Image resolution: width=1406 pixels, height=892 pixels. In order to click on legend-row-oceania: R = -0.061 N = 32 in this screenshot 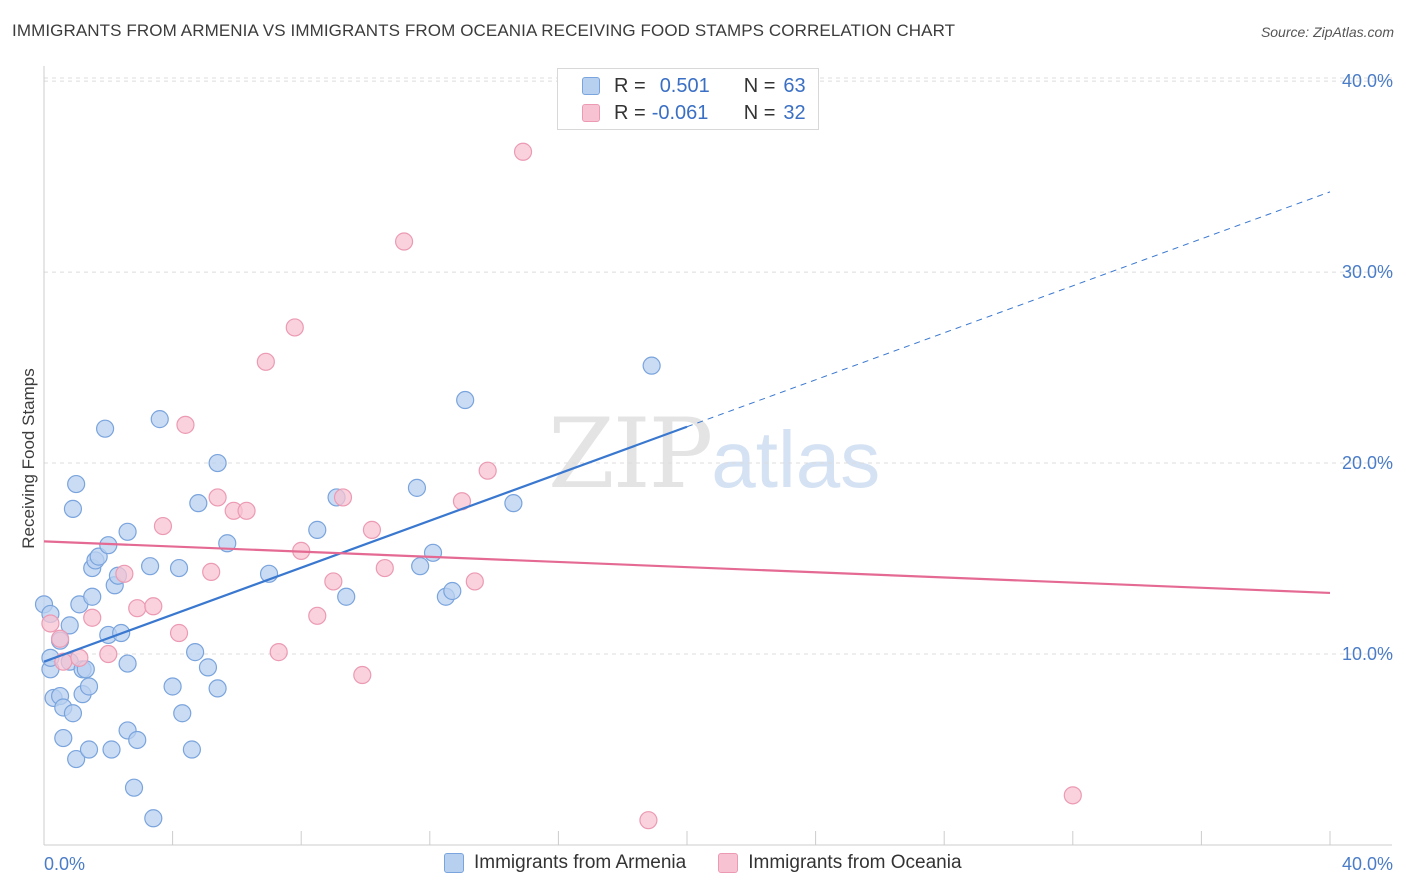, I will do `click(694, 113)`.